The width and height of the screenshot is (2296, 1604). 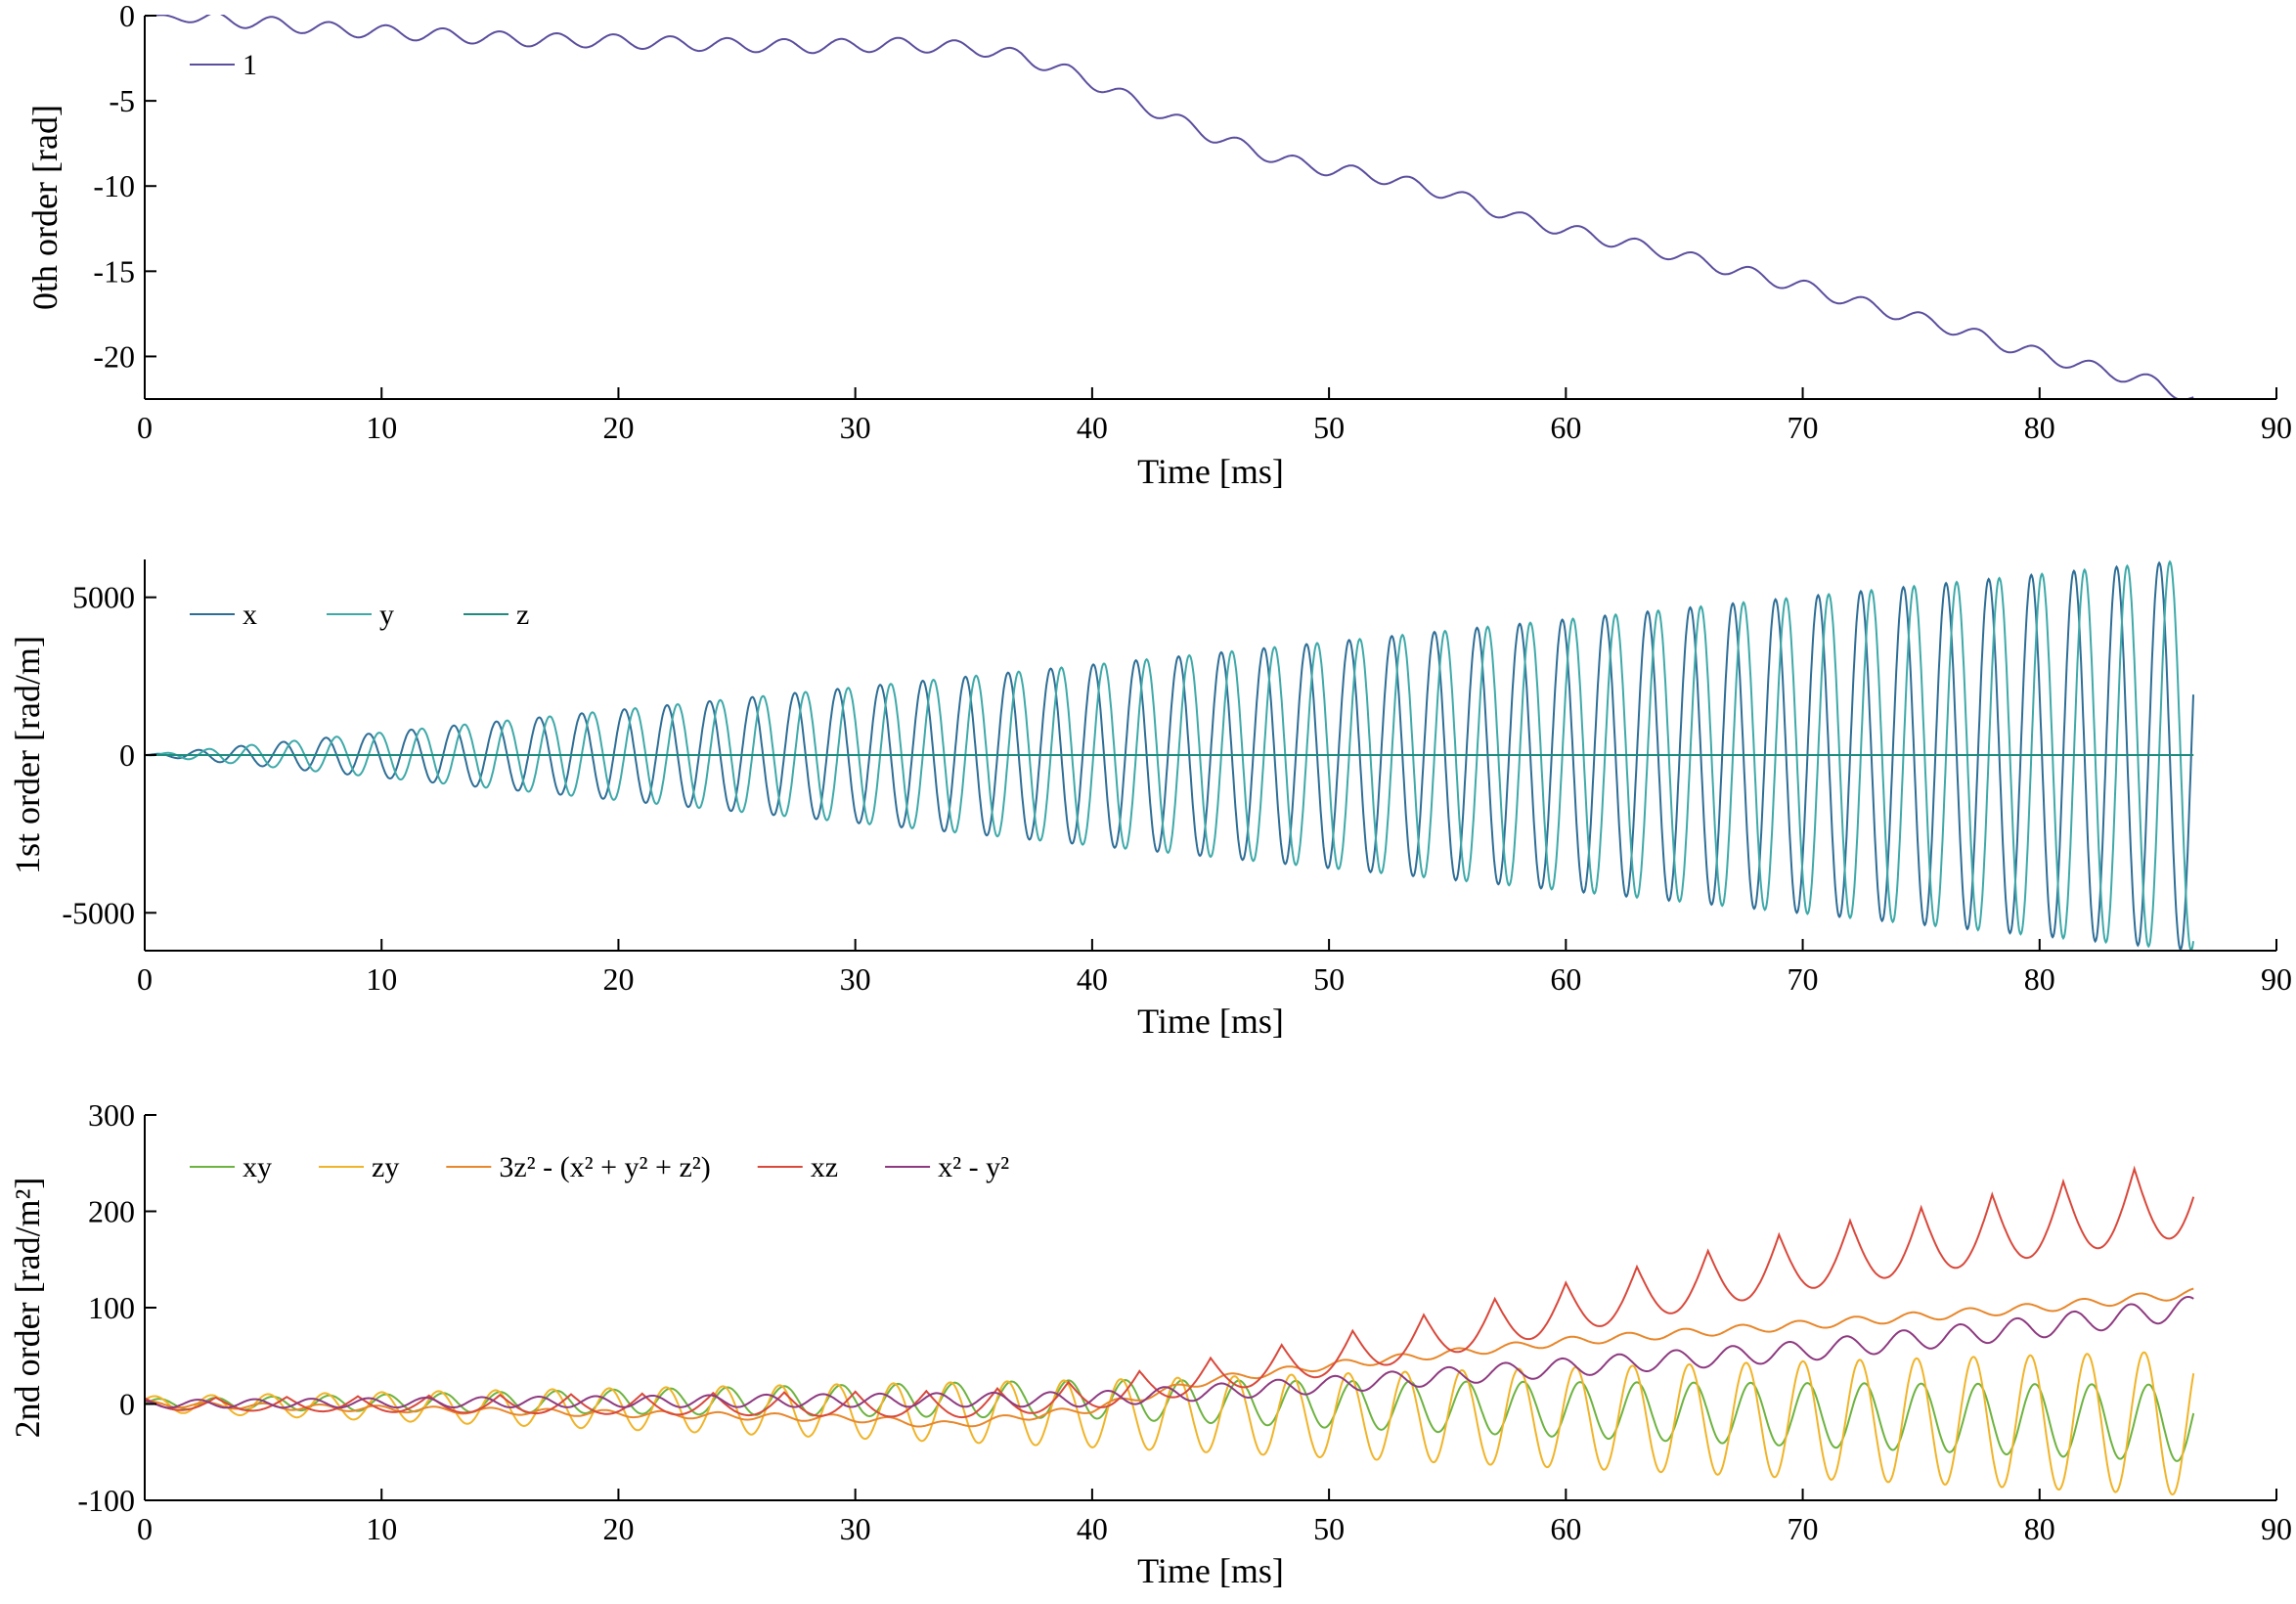 I want to click on y-tick-label: -20, so click(x=114, y=356).